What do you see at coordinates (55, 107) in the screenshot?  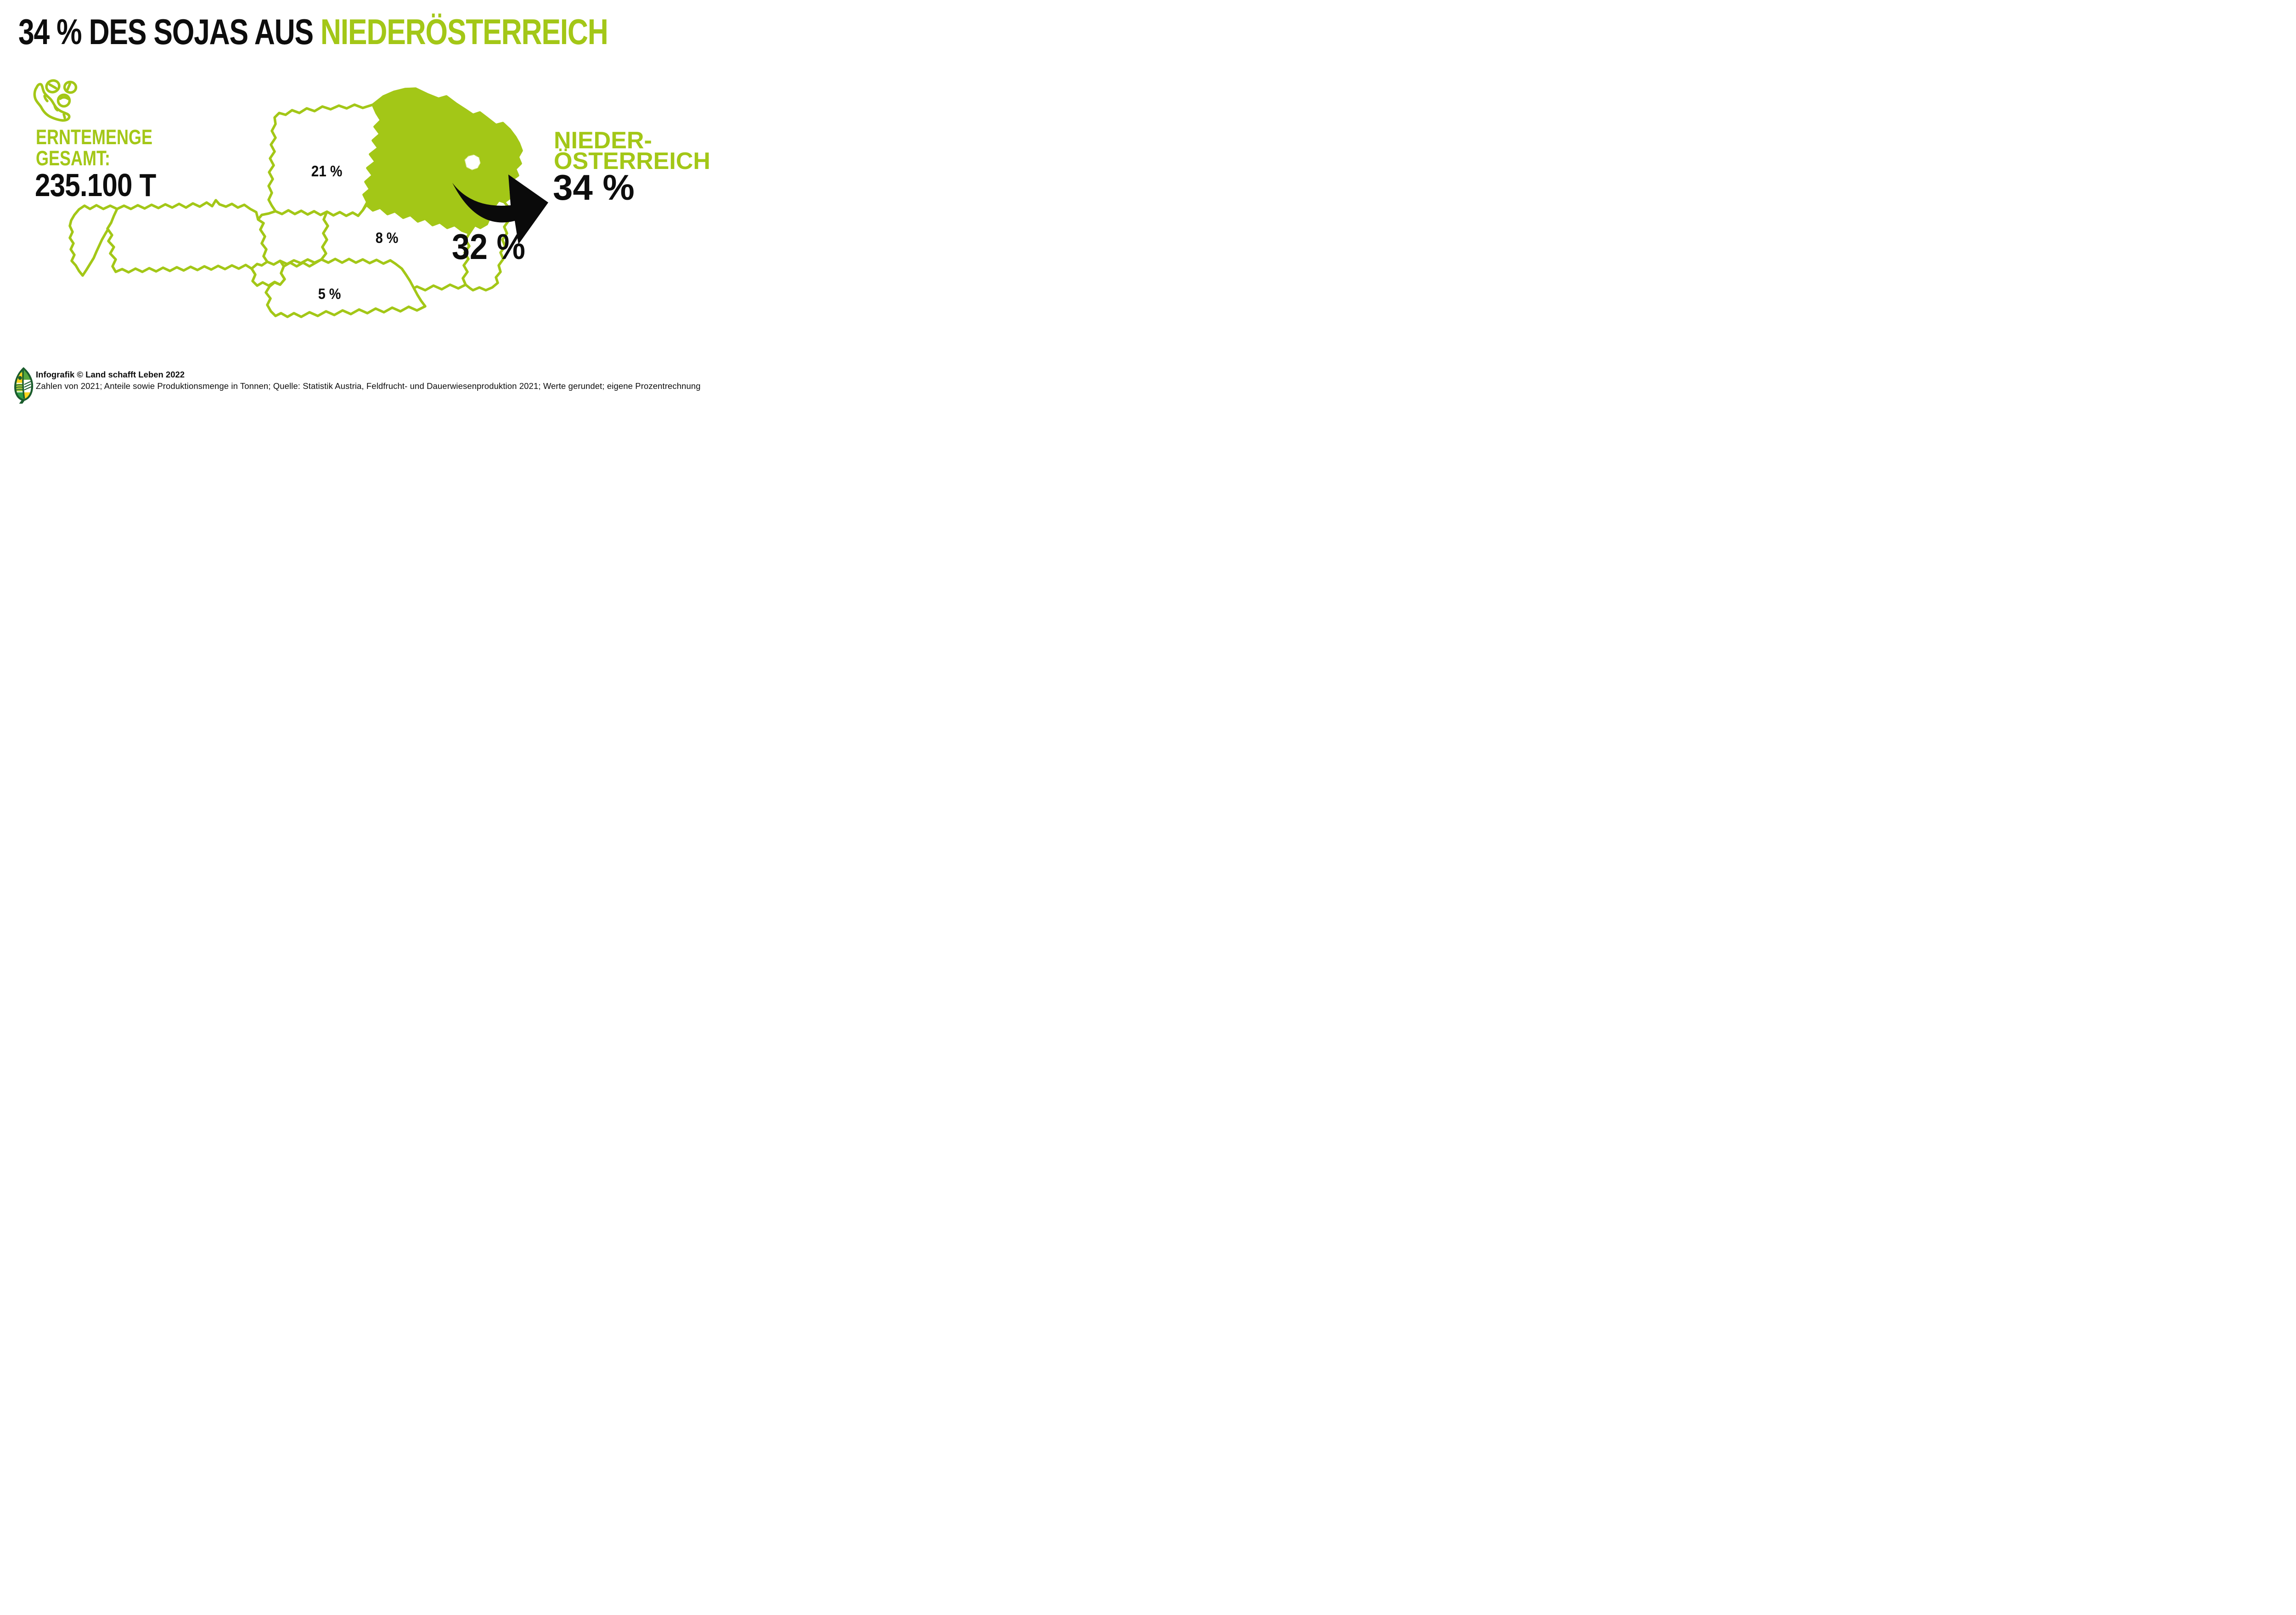 I see `soy-pod-seam-marks` at bounding box center [55, 107].